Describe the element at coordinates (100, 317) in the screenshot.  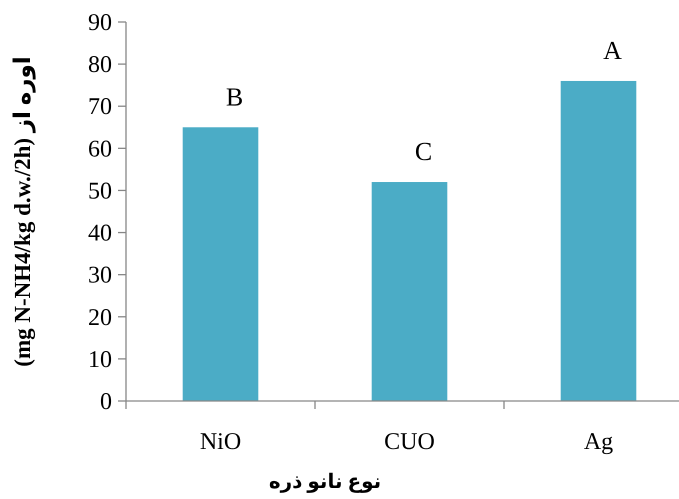
I see `y-tick-label: 20` at that location.